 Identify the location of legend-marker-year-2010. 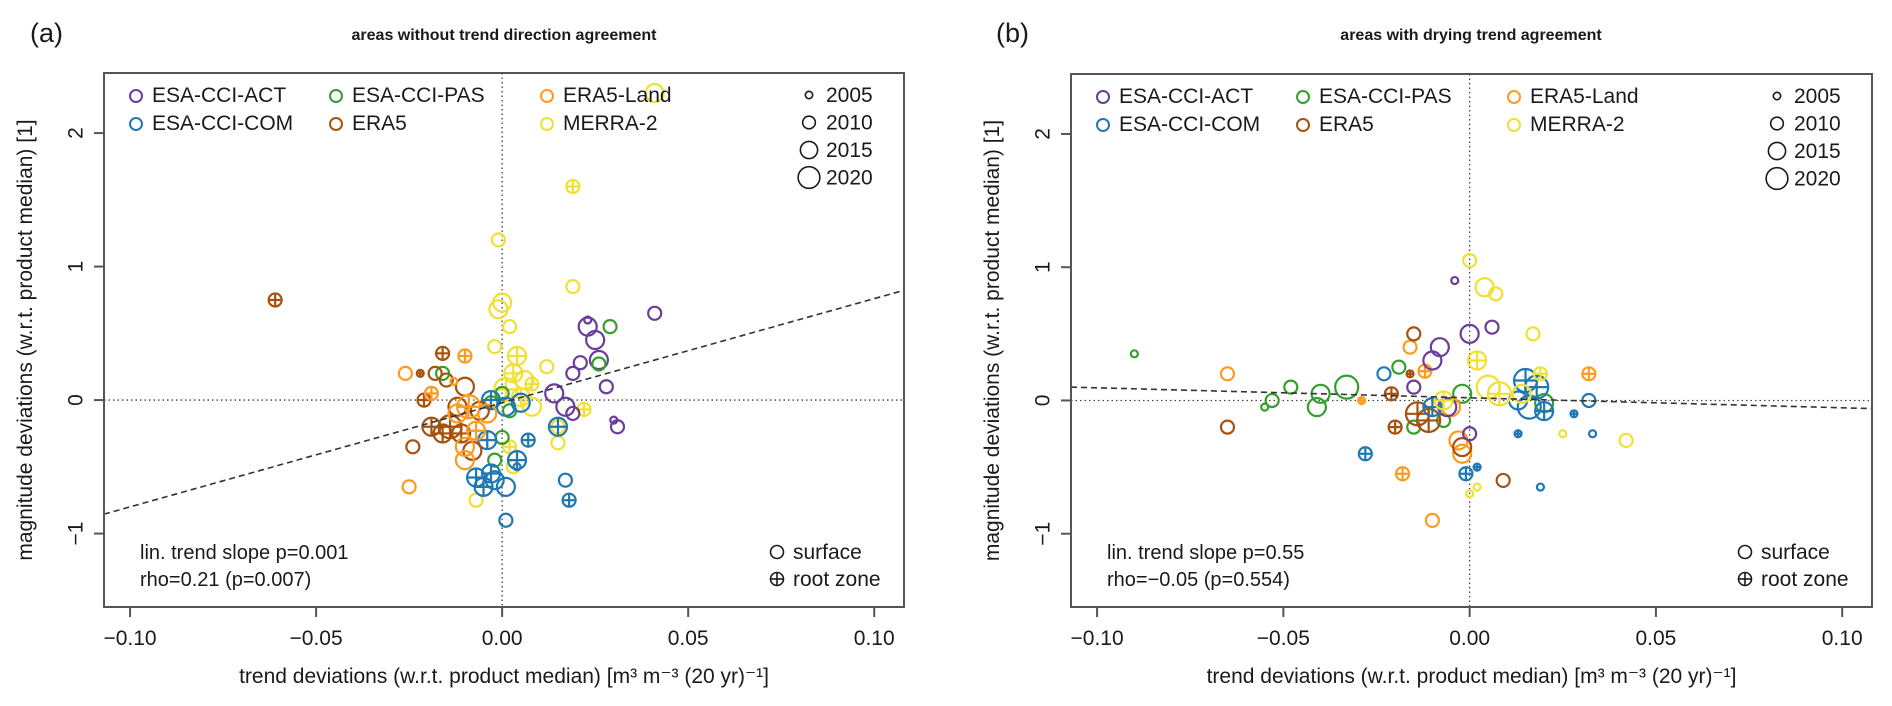
(809, 122).